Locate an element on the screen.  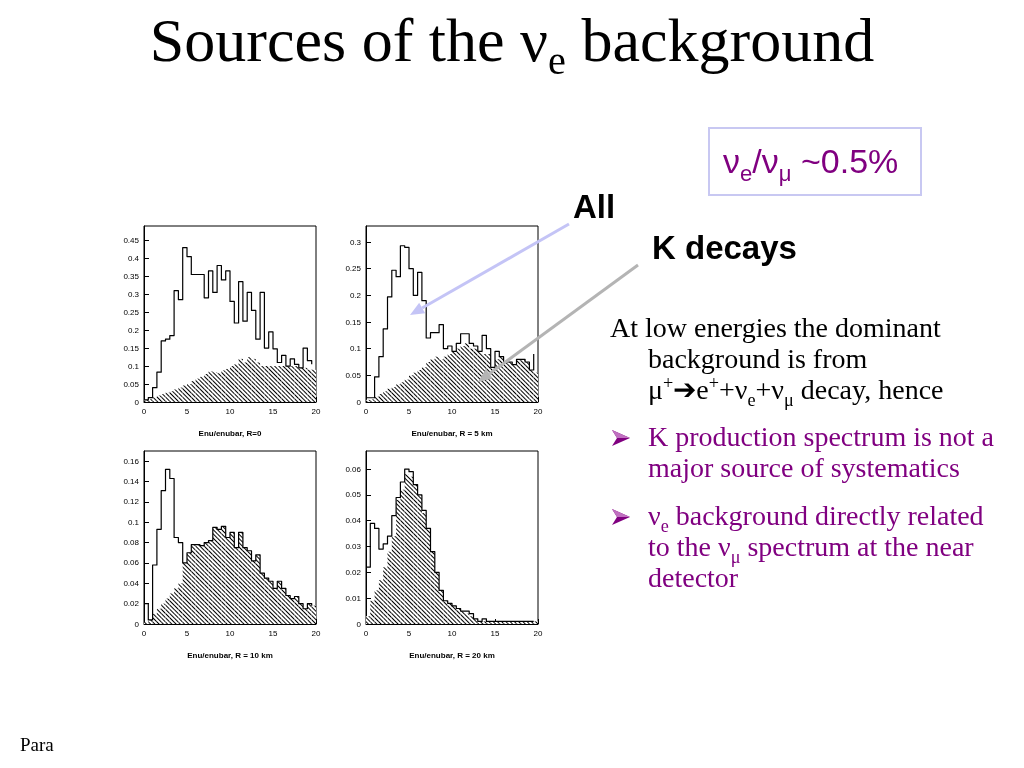
x-axis-title: Enu/enubar, R = 20 km is located at coordinates (452, 655).